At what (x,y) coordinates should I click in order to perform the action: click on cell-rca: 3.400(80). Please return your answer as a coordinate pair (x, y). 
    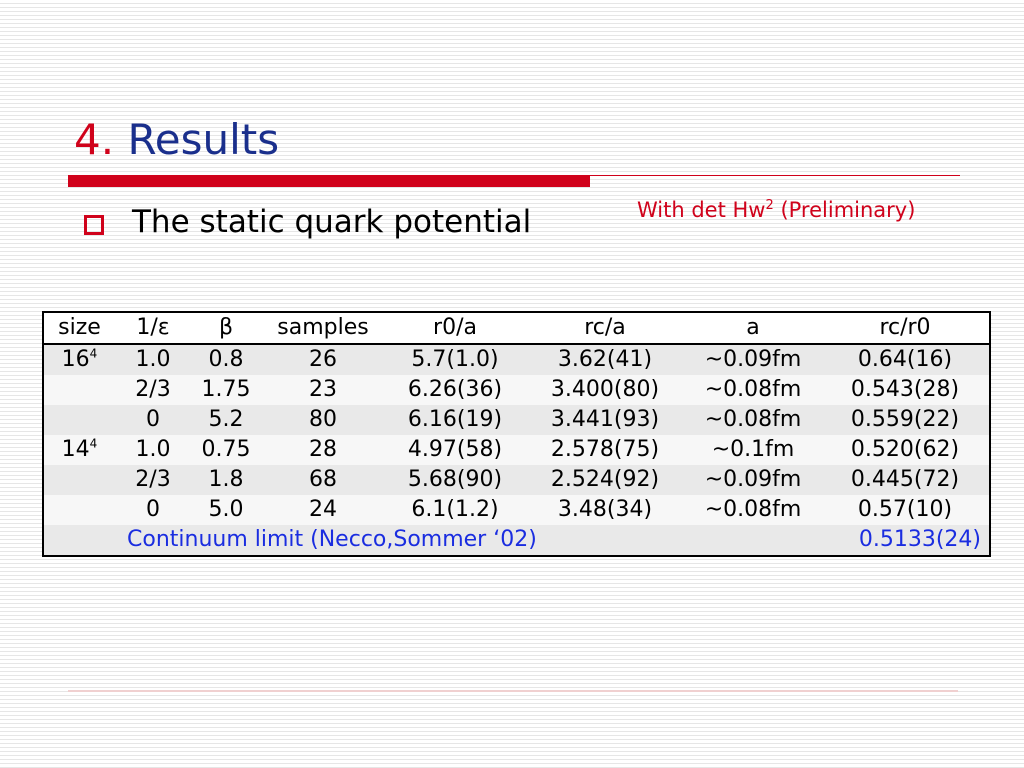
    Looking at the image, I should click on (605, 390).